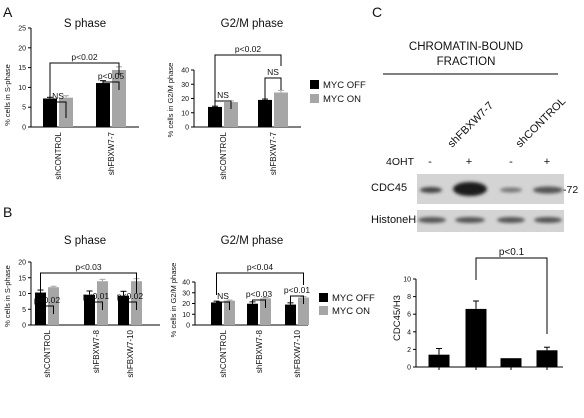  I want to click on blot-lane-group-2: shCONTROL, so click(541, 122).